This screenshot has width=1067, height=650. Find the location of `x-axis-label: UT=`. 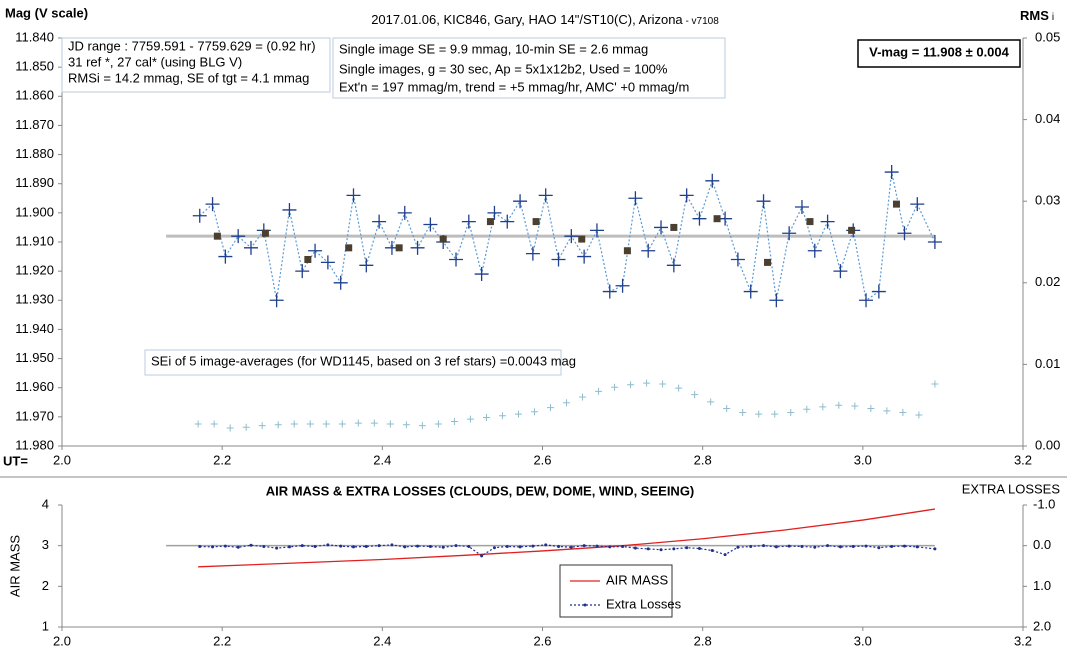

x-axis-label: UT= is located at coordinates (15, 460).